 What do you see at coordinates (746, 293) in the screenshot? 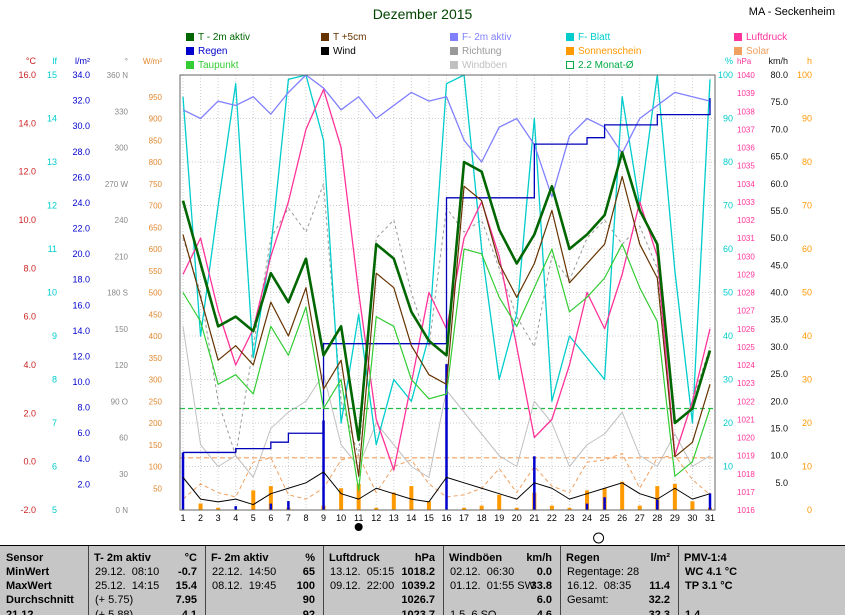
I see `svg-text: 1028` at bounding box center [746, 293].